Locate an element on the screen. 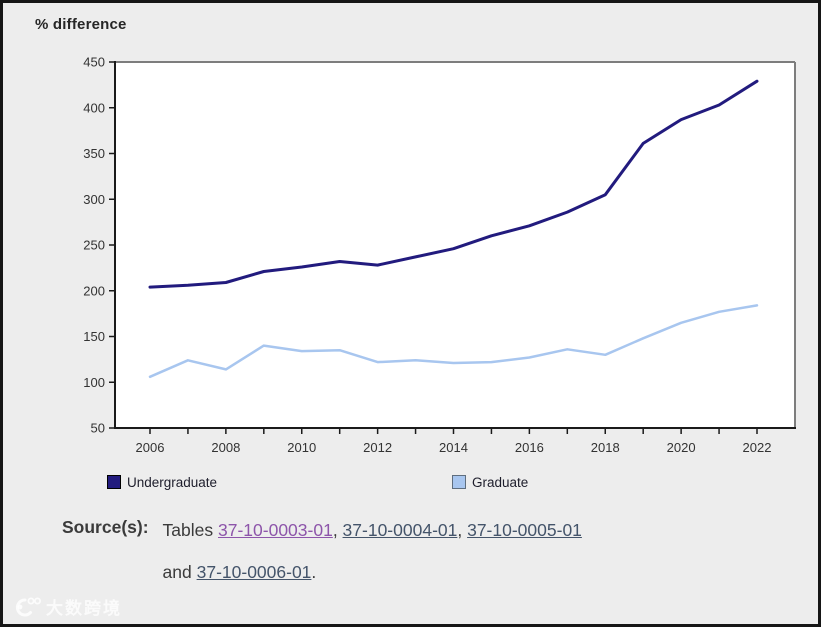  x-tick-label: 2020 is located at coordinates (681, 447).